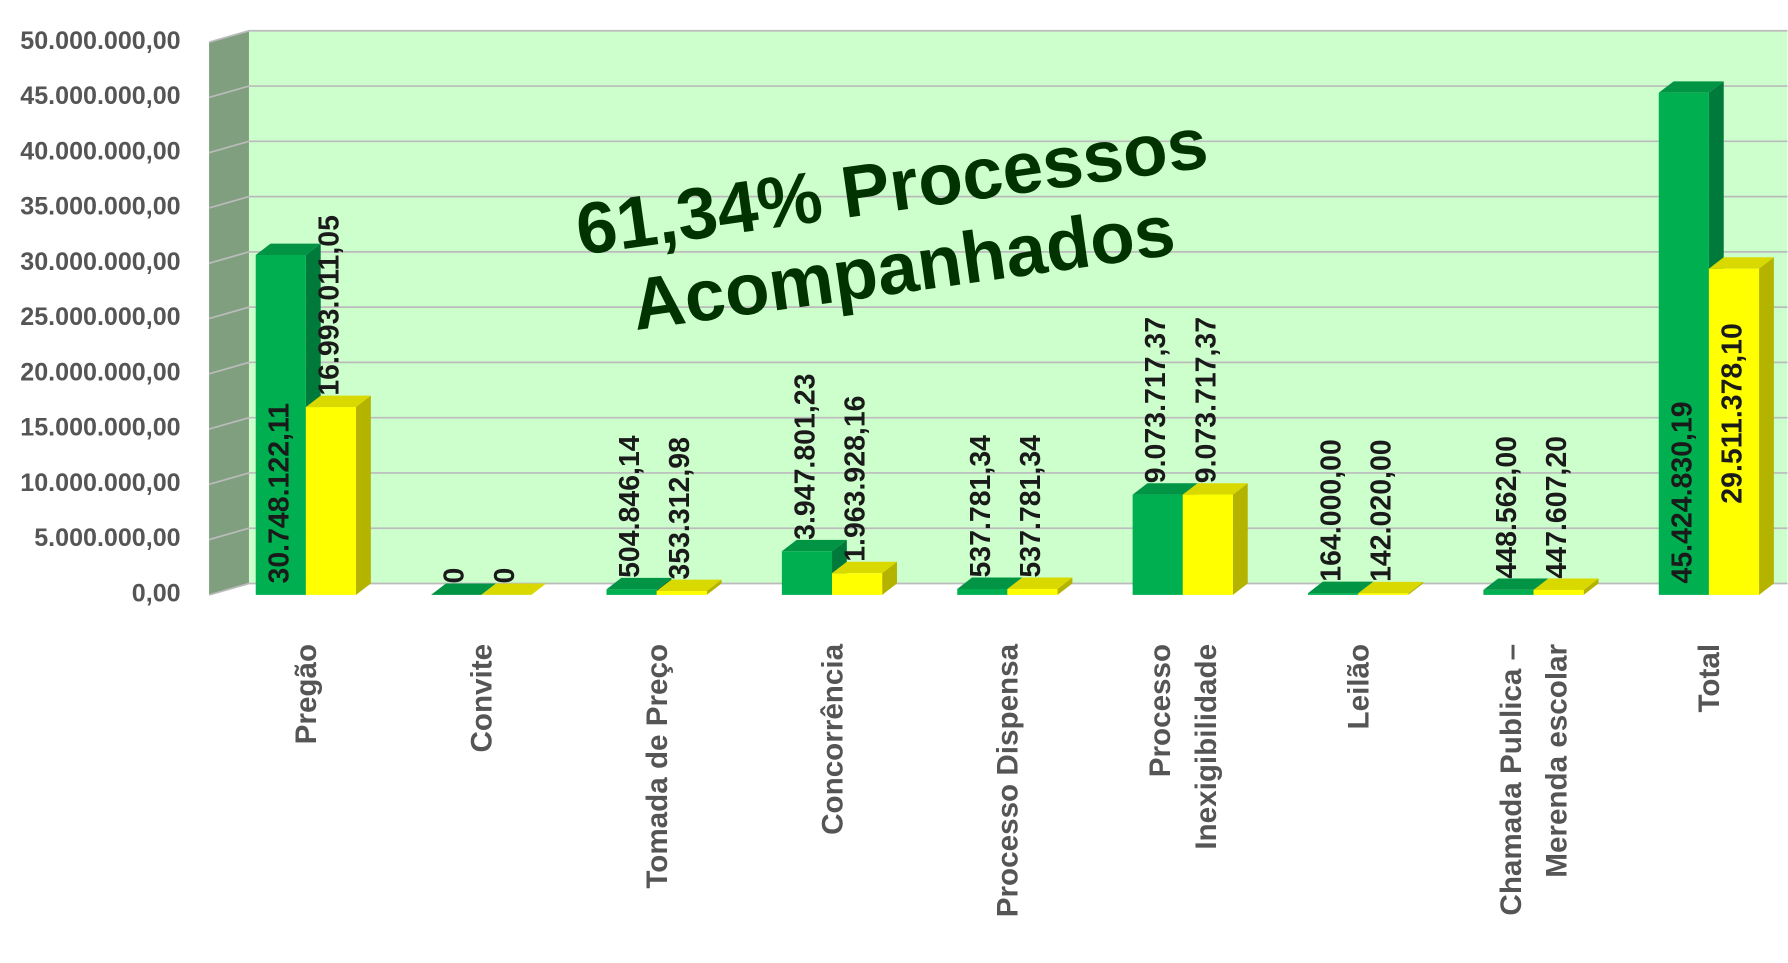 This screenshot has height=963, width=1788. I want to click on value-label: 447.607,20, so click(1557, 507).